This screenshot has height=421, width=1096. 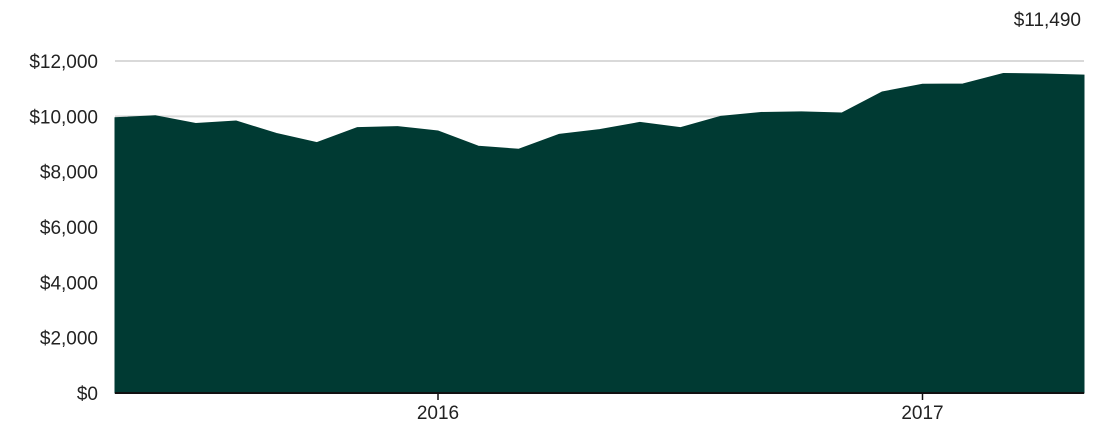 I want to click on y-tick-label: $12,000, so click(x=63, y=62).